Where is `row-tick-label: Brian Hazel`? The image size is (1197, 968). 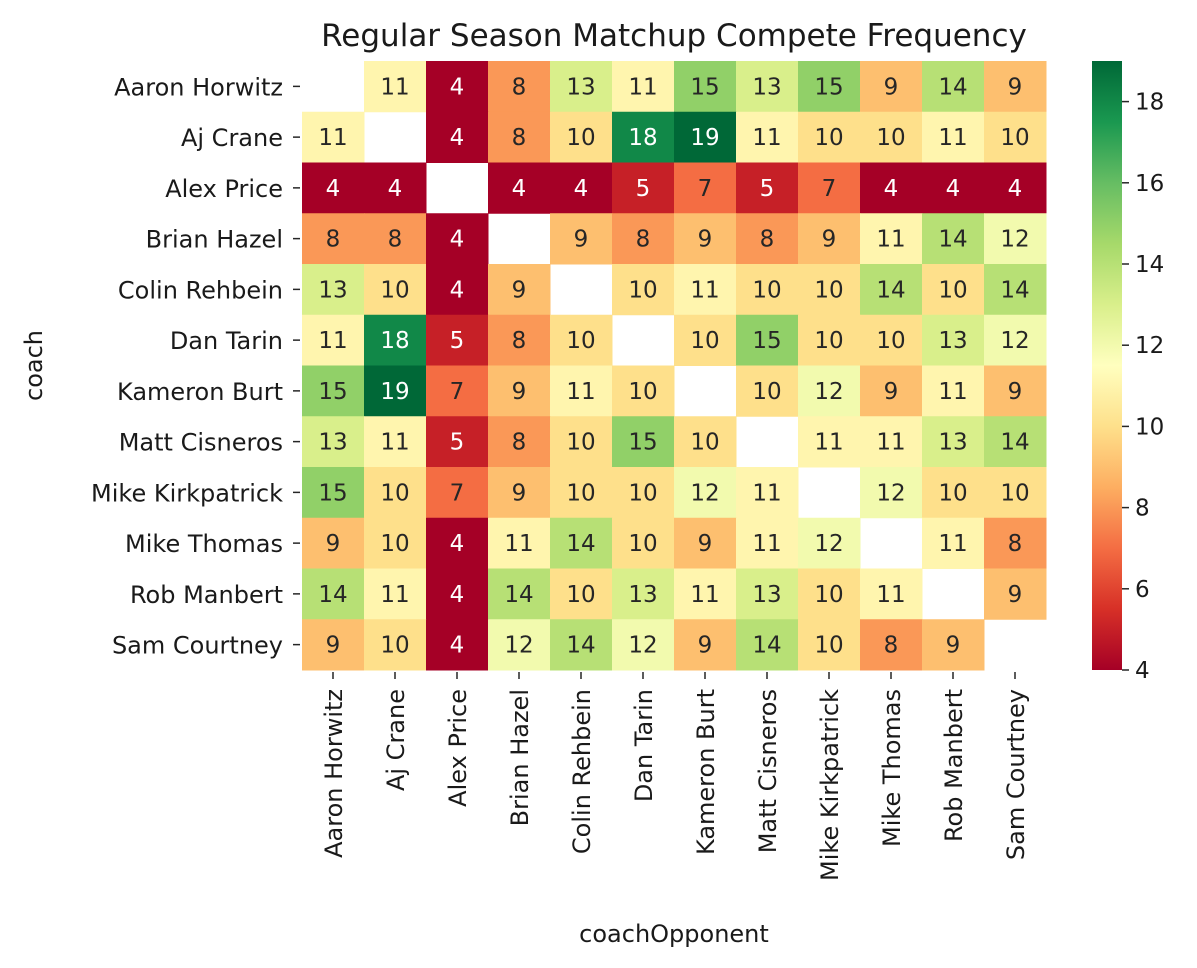
row-tick-label: Brian Hazel is located at coordinates (214, 240).